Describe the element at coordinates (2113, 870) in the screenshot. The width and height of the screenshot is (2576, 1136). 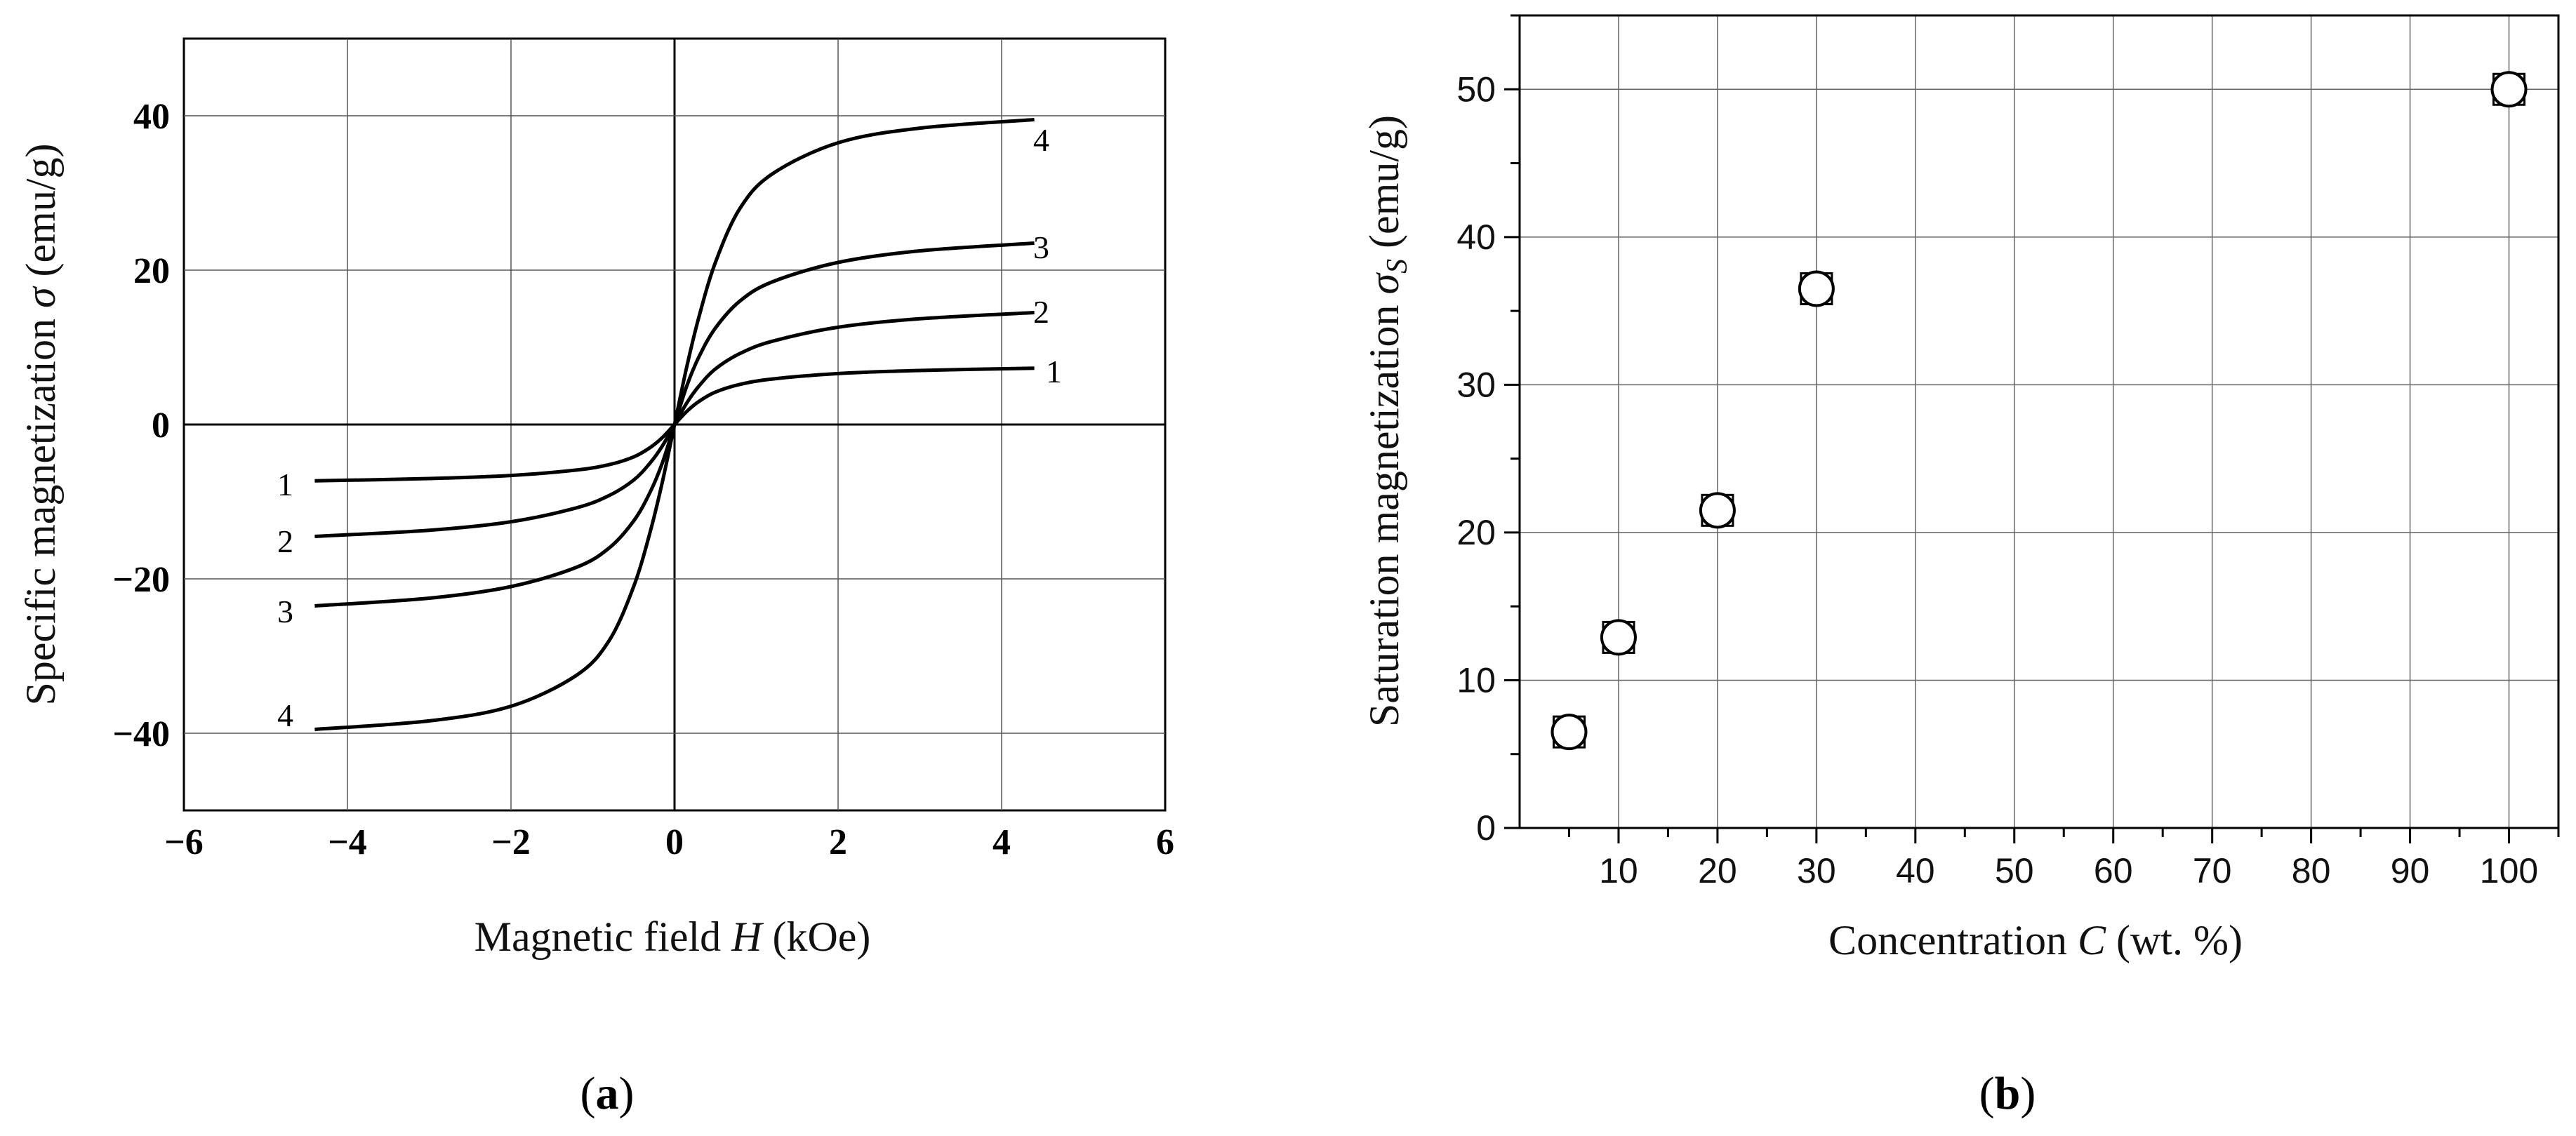
I see `x-tick-label: 60` at that location.